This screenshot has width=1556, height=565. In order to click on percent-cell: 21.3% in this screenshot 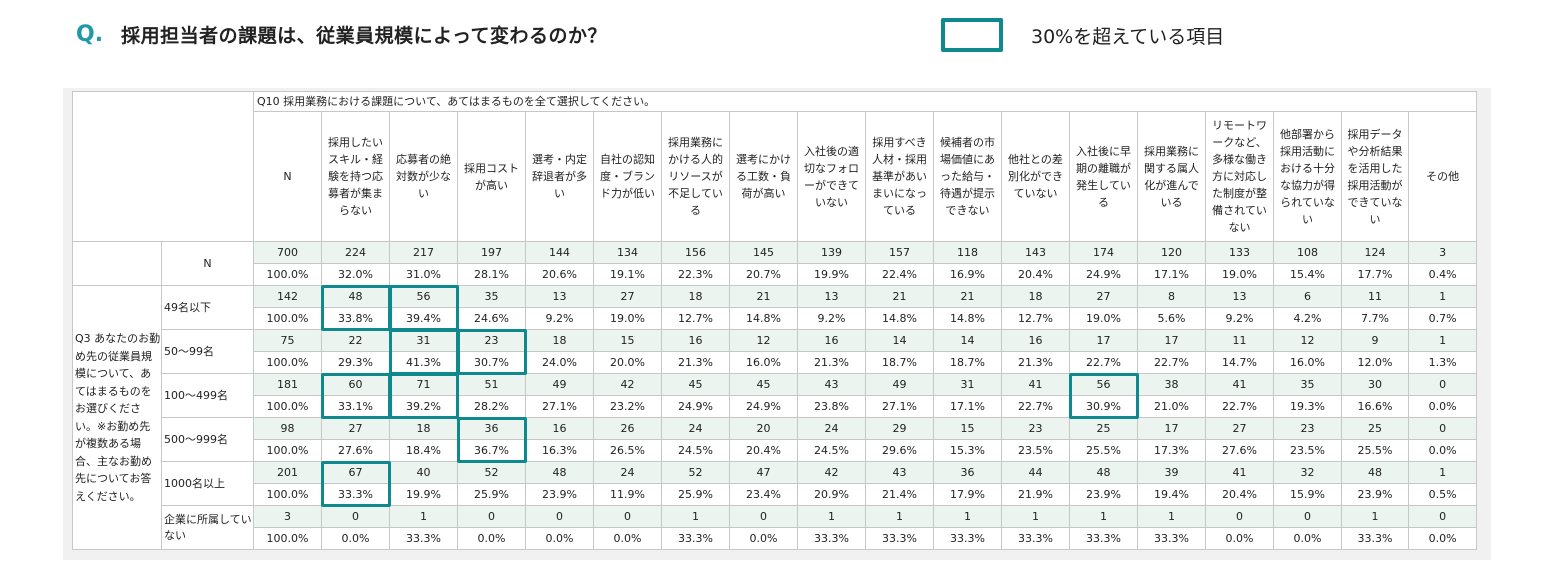, I will do `click(695, 362)`.